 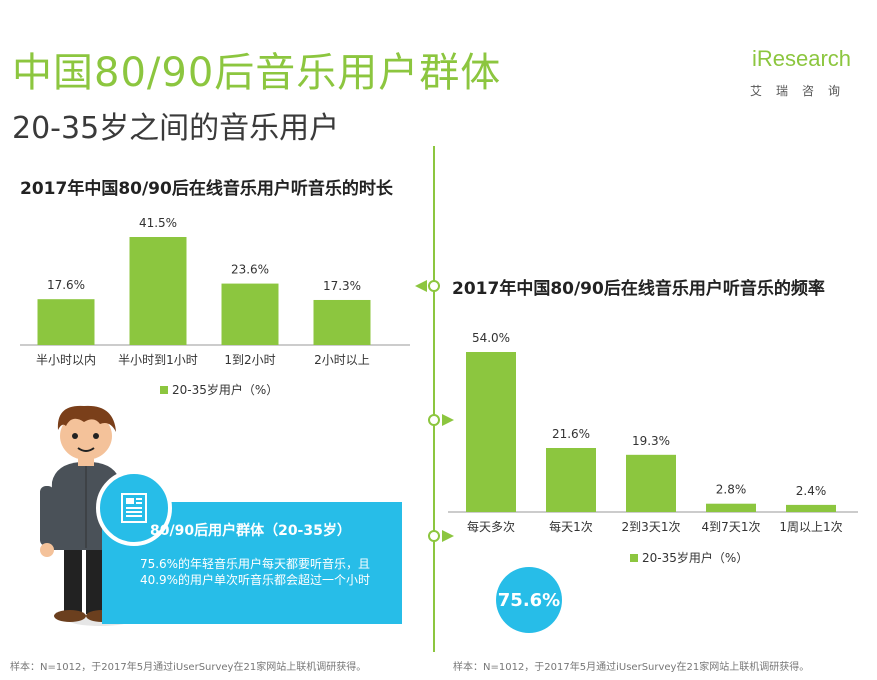 I want to click on callout-title: 80/90后用户群体（20-35岁）, so click(x=250, y=531).